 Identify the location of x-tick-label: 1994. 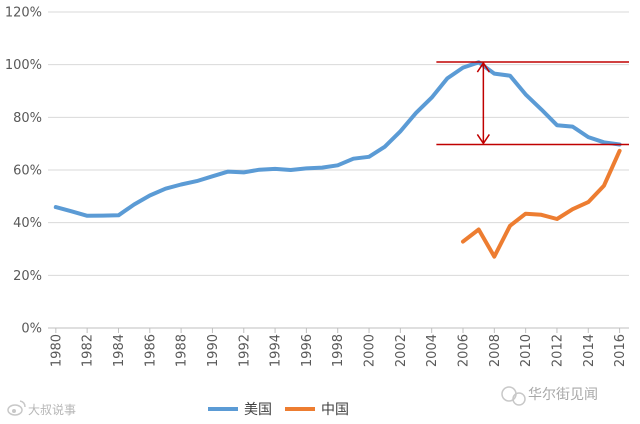
(276, 350).